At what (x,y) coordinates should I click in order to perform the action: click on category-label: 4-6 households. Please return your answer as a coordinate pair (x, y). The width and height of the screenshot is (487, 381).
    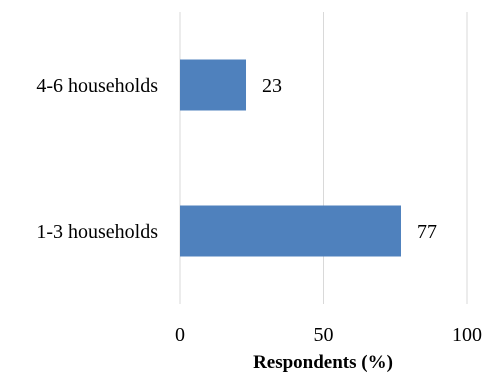
    Looking at the image, I should click on (97, 86).